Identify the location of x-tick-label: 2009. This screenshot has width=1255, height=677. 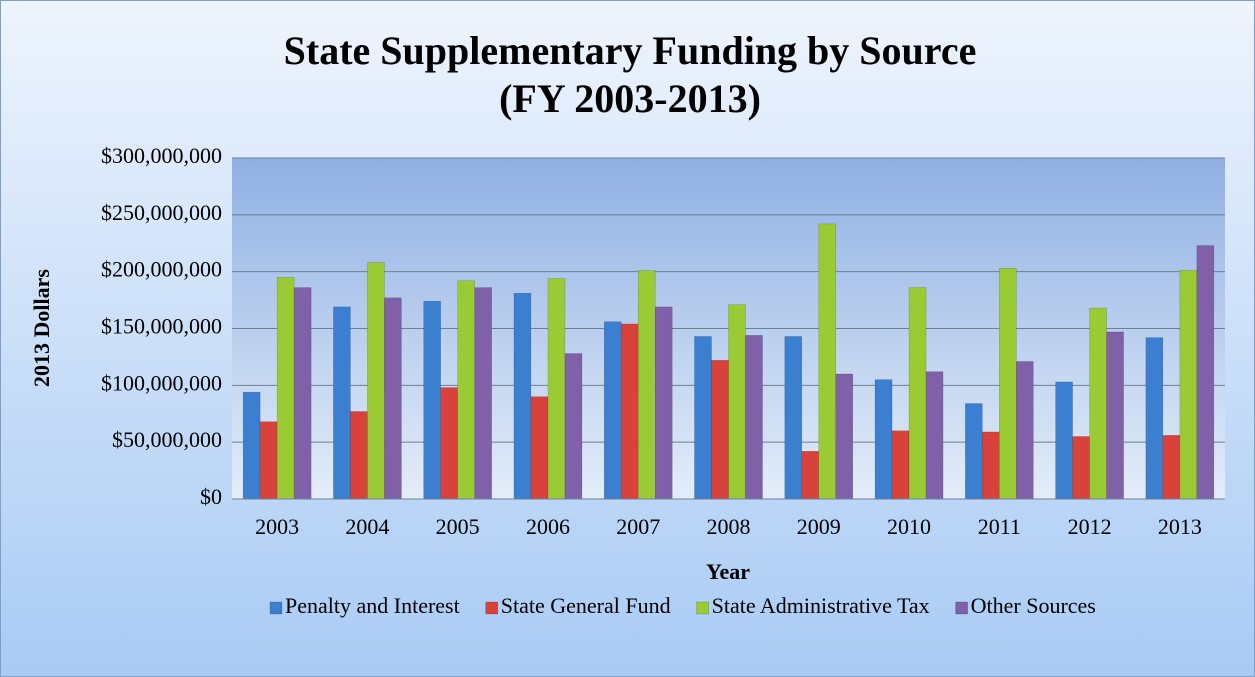
(819, 526).